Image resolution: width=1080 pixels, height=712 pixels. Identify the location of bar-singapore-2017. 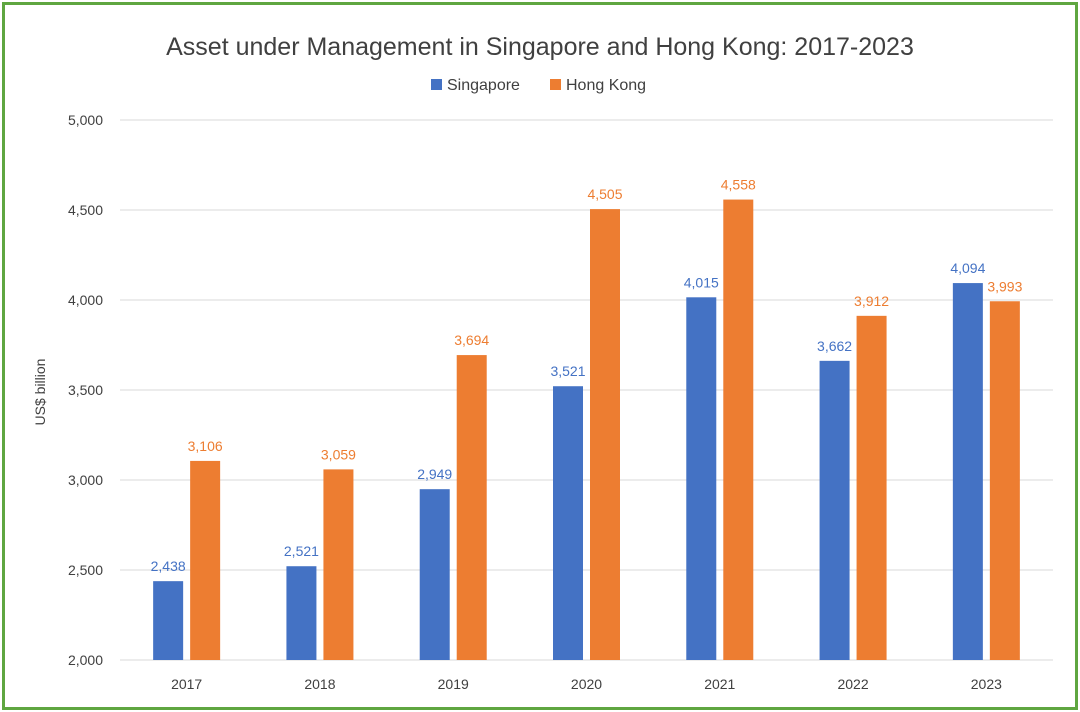
(168, 620).